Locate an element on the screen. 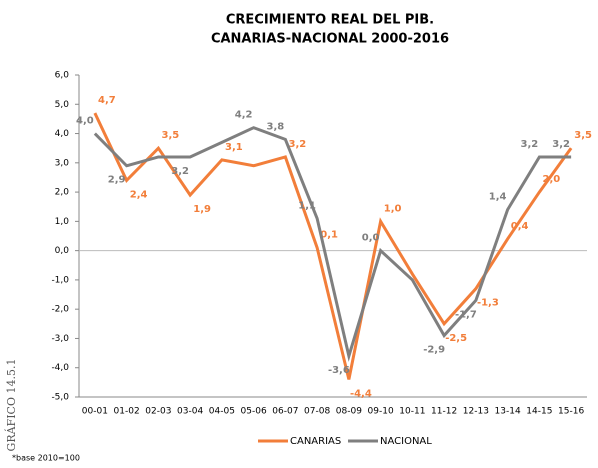  side-label: GRÁFICO 14.5.1 is located at coordinates (11, 405).